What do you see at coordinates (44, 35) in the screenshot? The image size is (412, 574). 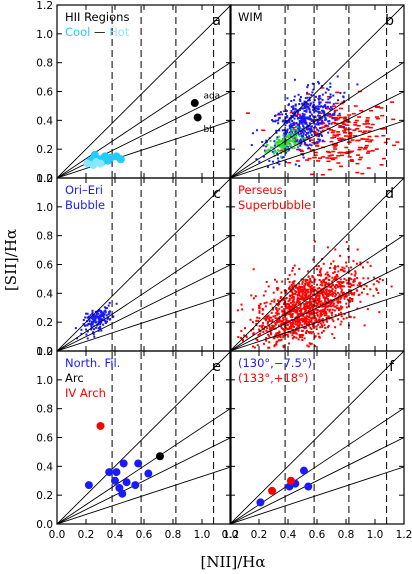 I see `y-tick-label: 1.0` at bounding box center [44, 35].